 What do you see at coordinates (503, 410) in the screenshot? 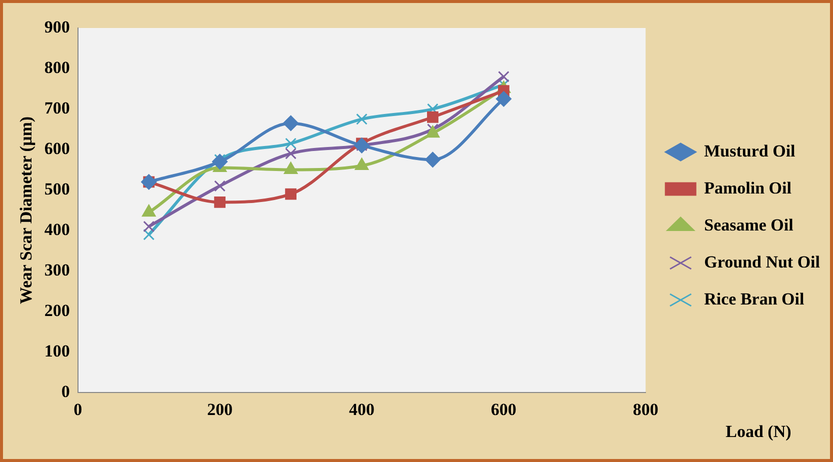
I see `x-tick-label: 600` at bounding box center [503, 410].